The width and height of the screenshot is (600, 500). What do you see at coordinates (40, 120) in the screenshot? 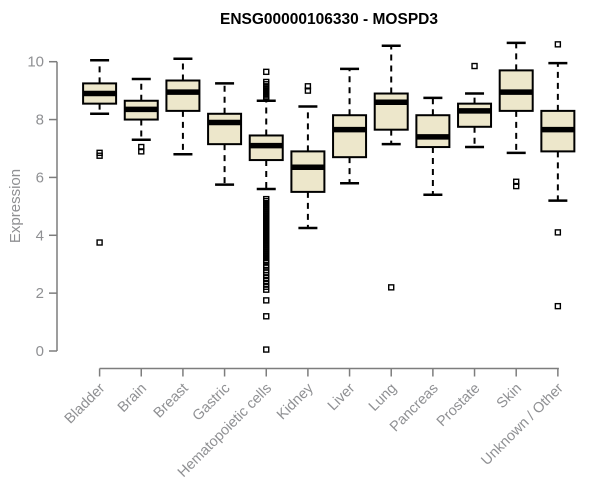
I see `y-tick-label-8: 8` at bounding box center [40, 120].